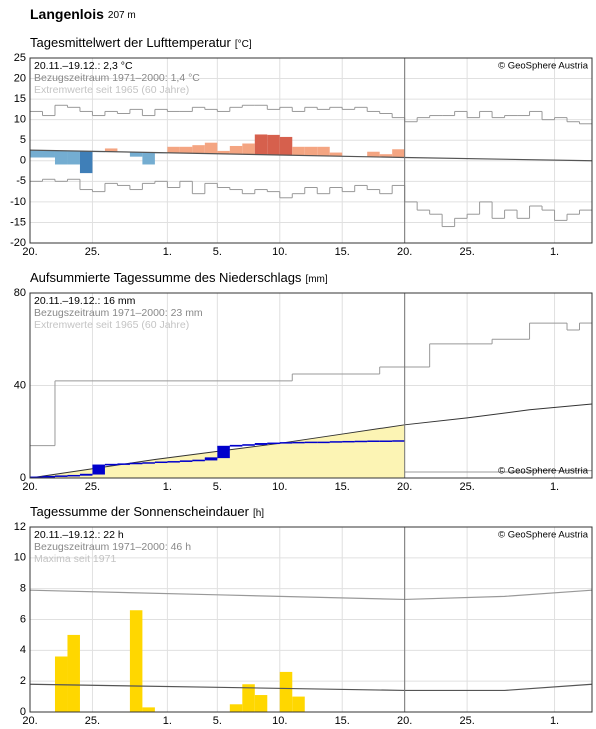 Image resolution: width=596 pixels, height=729 pixels. Describe the element at coordinates (118, 313) in the screenshot. I see `info-line: Bezugszeitraum 1971–2000: 23 mm` at that location.